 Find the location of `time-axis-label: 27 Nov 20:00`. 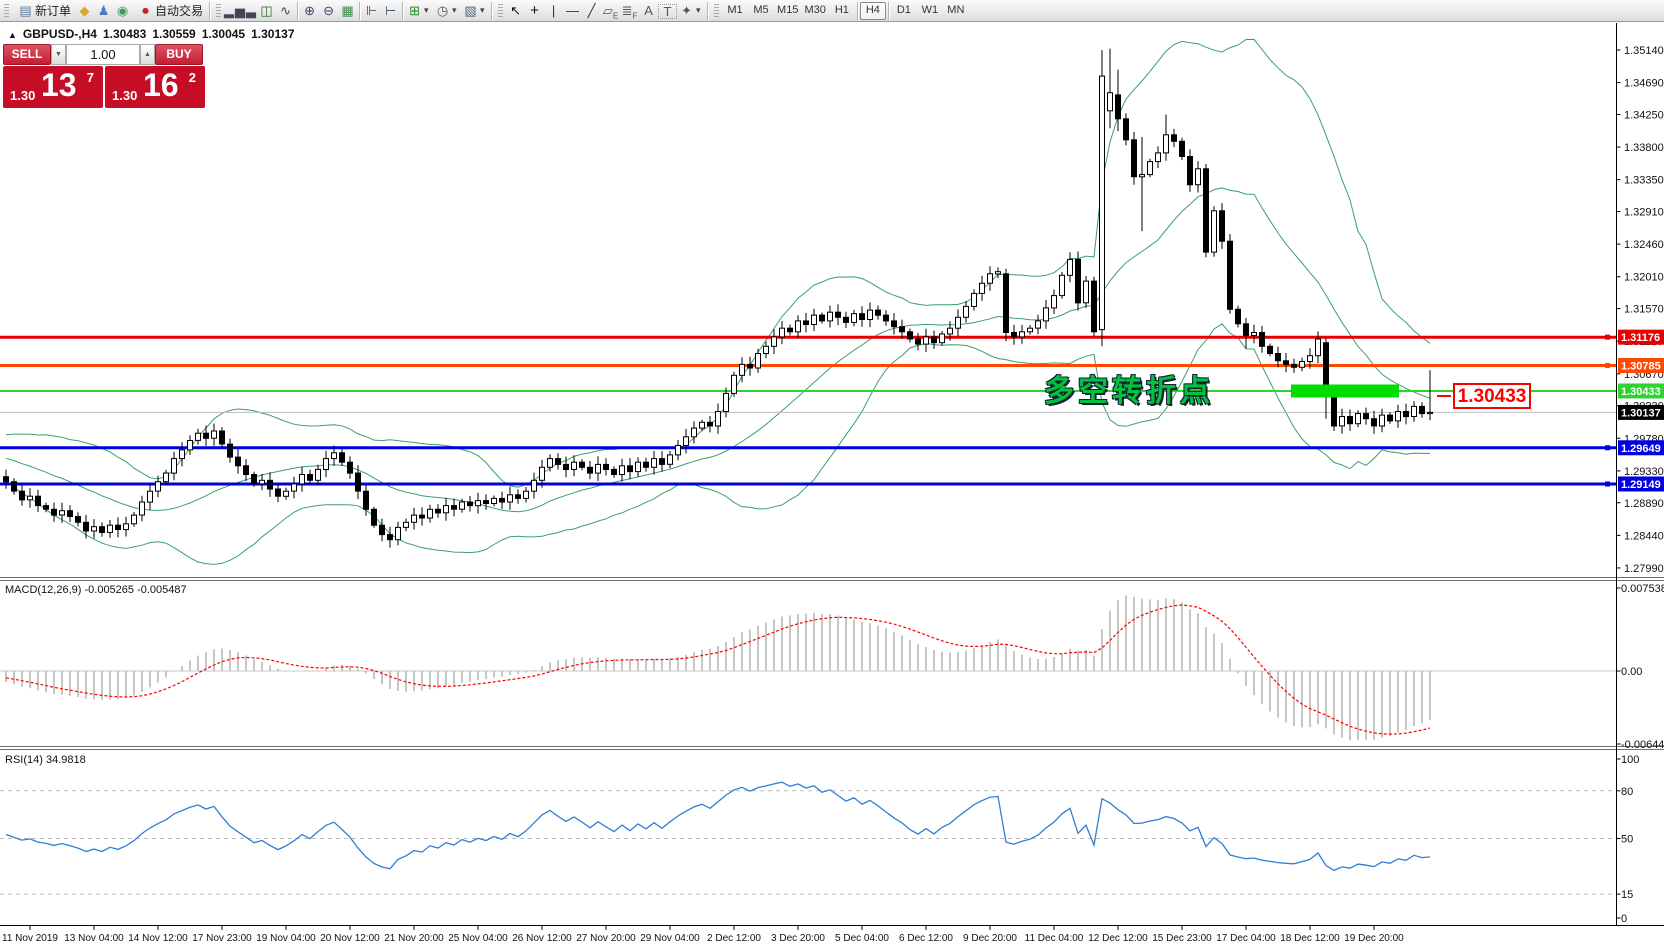

time-axis-label: 27 Nov 20:00 is located at coordinates (606, 938).